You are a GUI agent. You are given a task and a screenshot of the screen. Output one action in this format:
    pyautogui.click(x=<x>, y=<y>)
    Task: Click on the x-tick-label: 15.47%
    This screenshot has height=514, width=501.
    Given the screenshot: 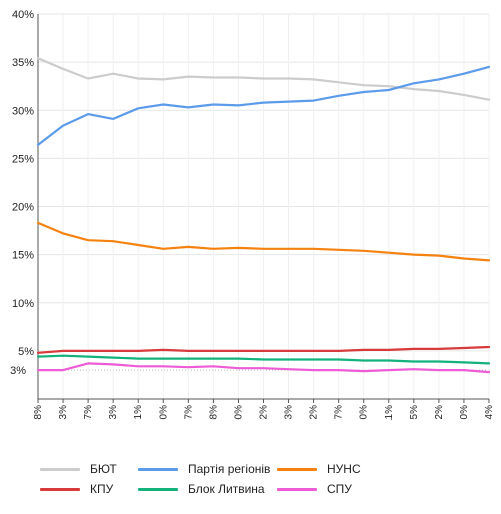 What is the action you would take?
    pyautogui.click(x=88, y=412)
    